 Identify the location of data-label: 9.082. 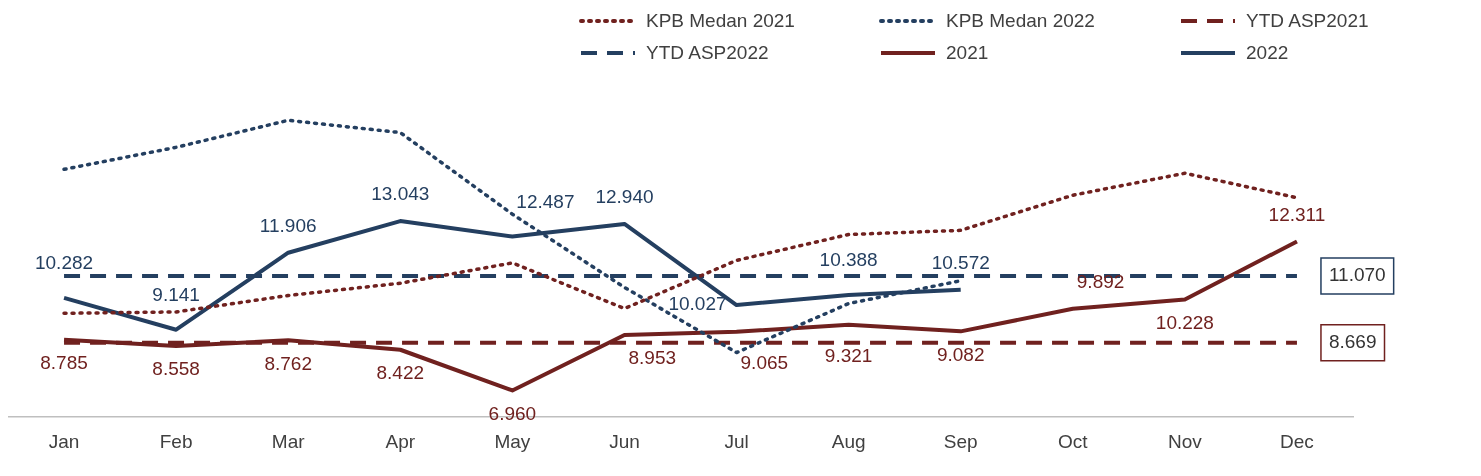
(960, 354).